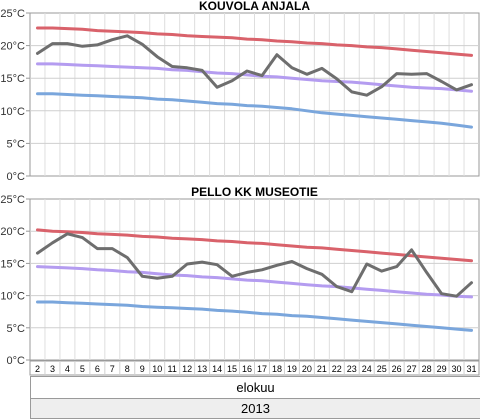 The image size is (480, 419). Describe the element at coordinates (254, 192) in the screenshot. I see `chart-title: PELLO KK MUSEOTIE` at that location.